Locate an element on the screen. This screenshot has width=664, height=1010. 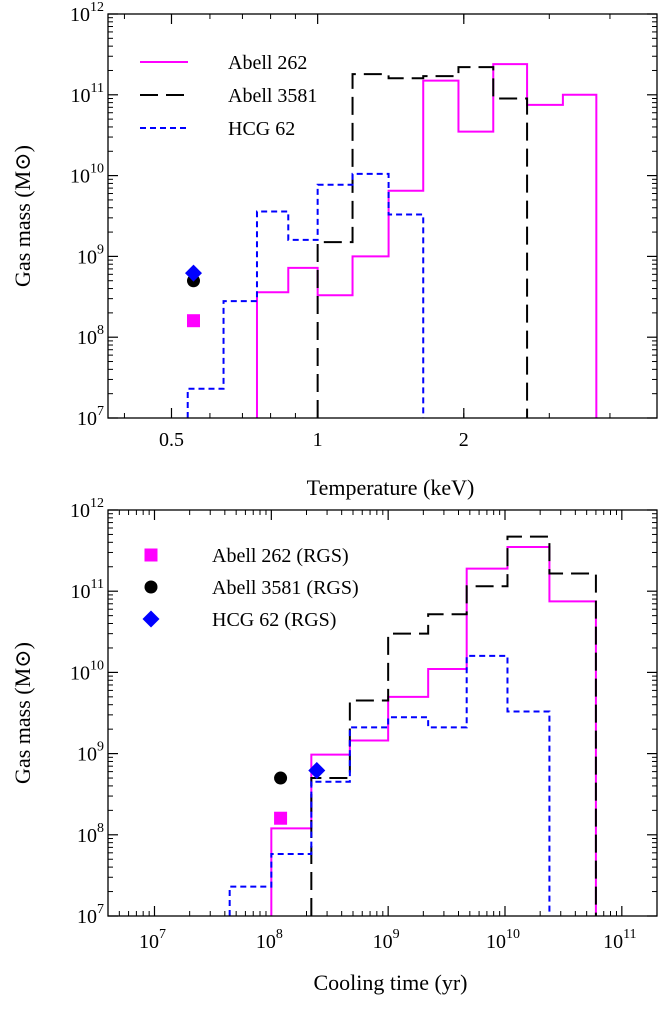
x-tick-label-exp: 11 is located at coordinates (629, 934).